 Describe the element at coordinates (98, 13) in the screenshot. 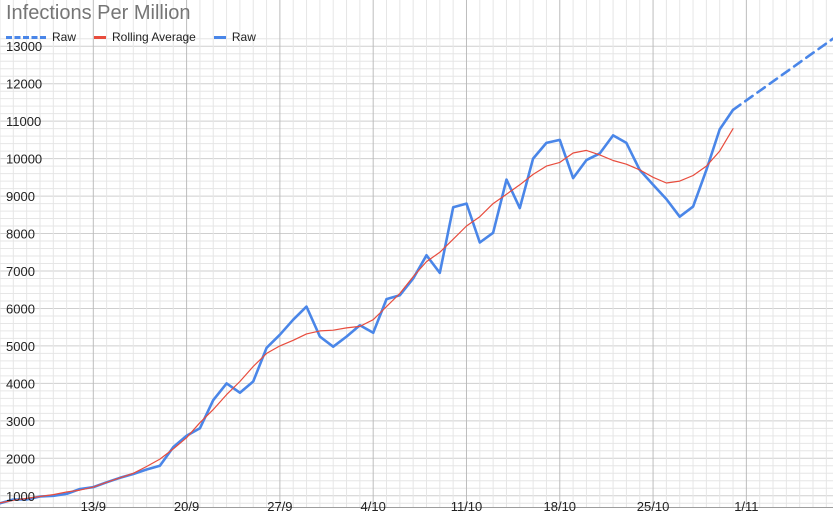

I see `chart-title: Infections Per Million` at that location.